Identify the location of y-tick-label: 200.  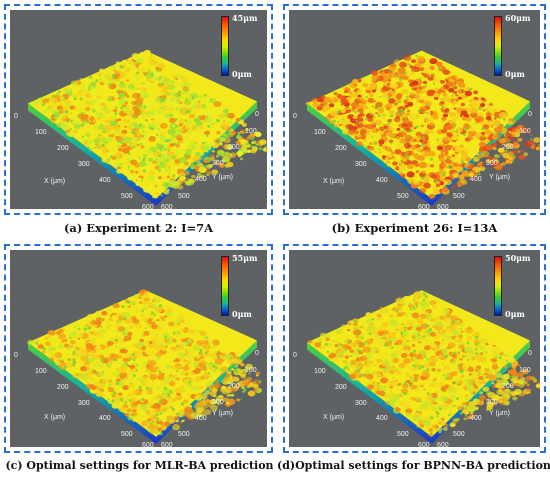
(234, 386).